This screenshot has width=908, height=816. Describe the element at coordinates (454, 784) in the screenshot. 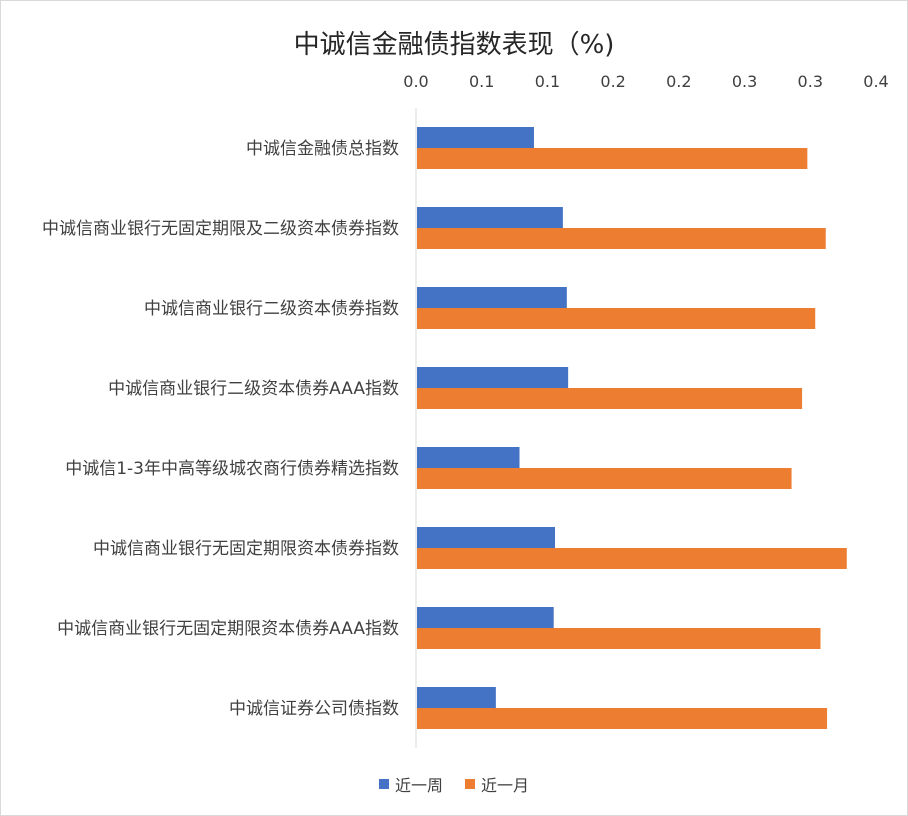

I see `legend: 近一周 近一月` at that location.